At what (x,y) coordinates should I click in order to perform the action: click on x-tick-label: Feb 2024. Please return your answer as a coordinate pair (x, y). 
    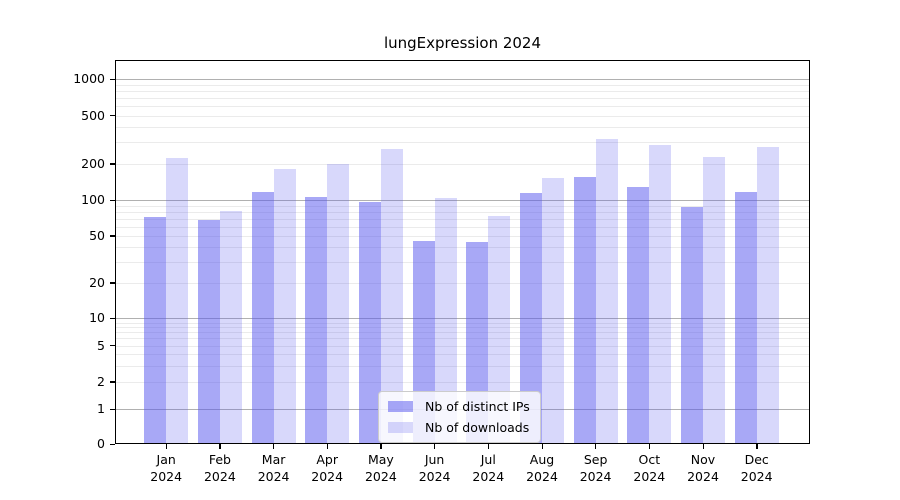
    Looking at the image, I should click on (220, 468).